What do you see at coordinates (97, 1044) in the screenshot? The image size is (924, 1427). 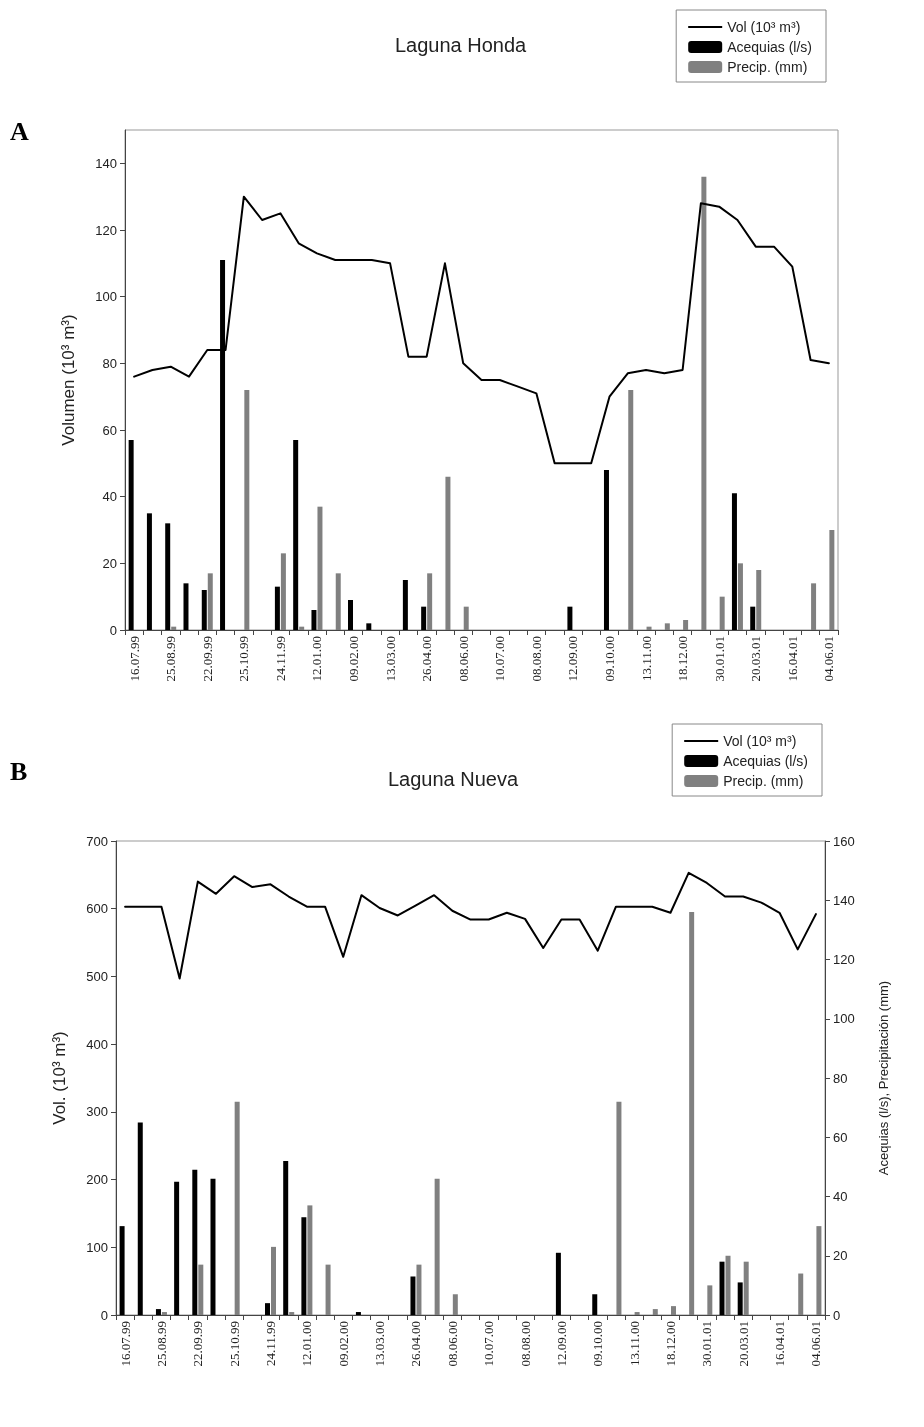 I see `y-tick-label: 400` at bounding box center [97, 1044].